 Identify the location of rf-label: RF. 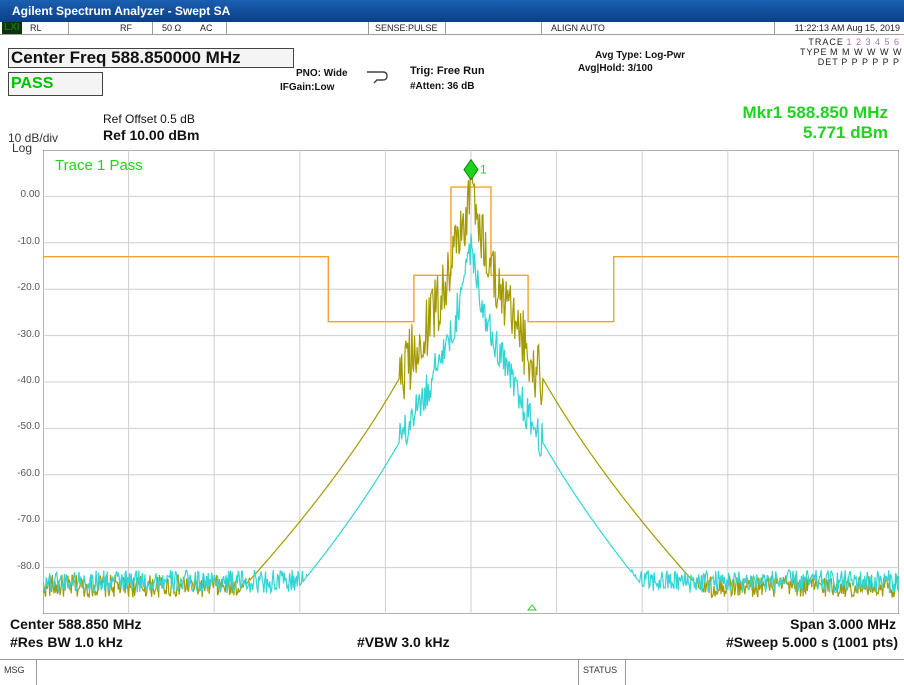
(126, 28).